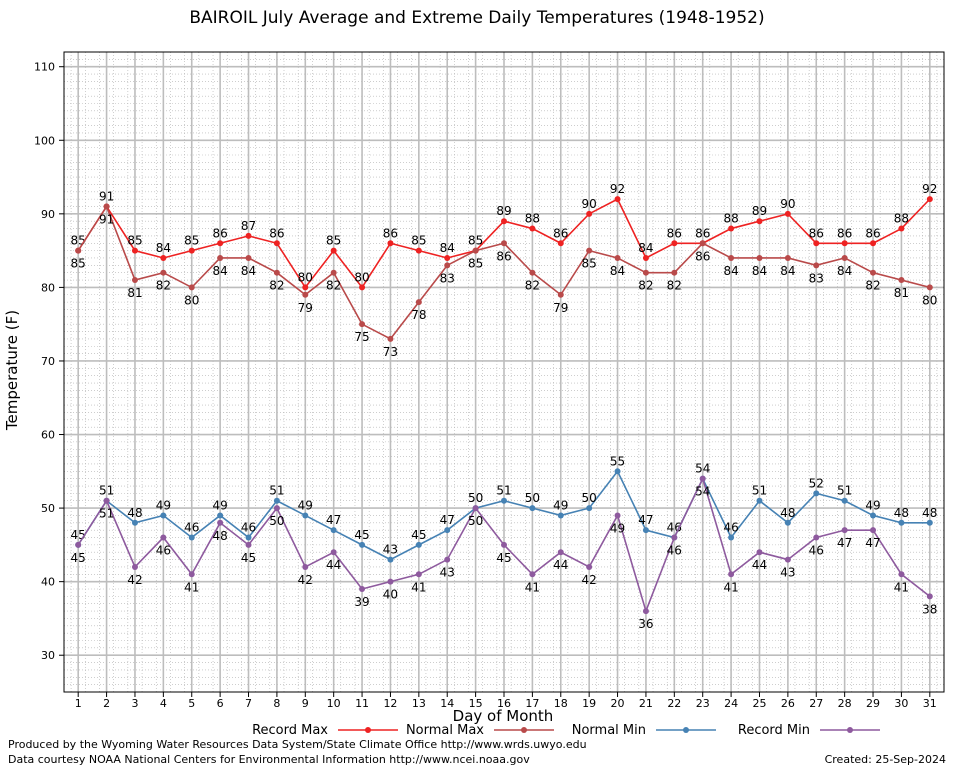  What do you see at coordinates (930, 703) in the screenshot?
I see `x-tick-label: 31` at bounding box center [930, 703].